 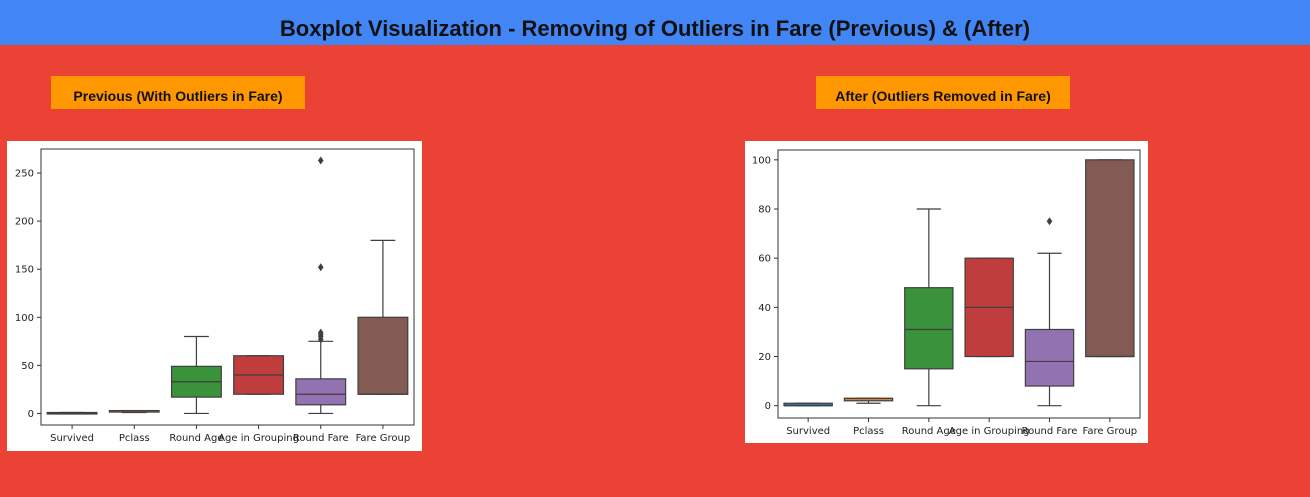 I want to click on chart0-xtick-label-4: Round Fare, so click(x=321, y=438).